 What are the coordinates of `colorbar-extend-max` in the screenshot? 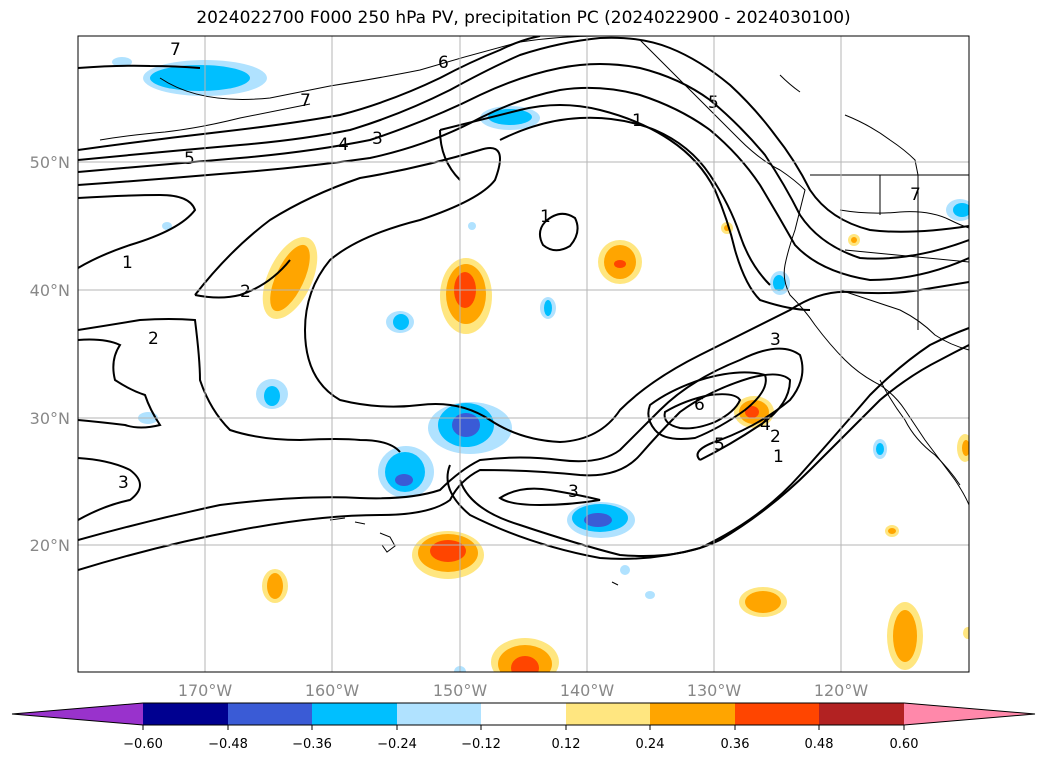 It's located at (969, 714).